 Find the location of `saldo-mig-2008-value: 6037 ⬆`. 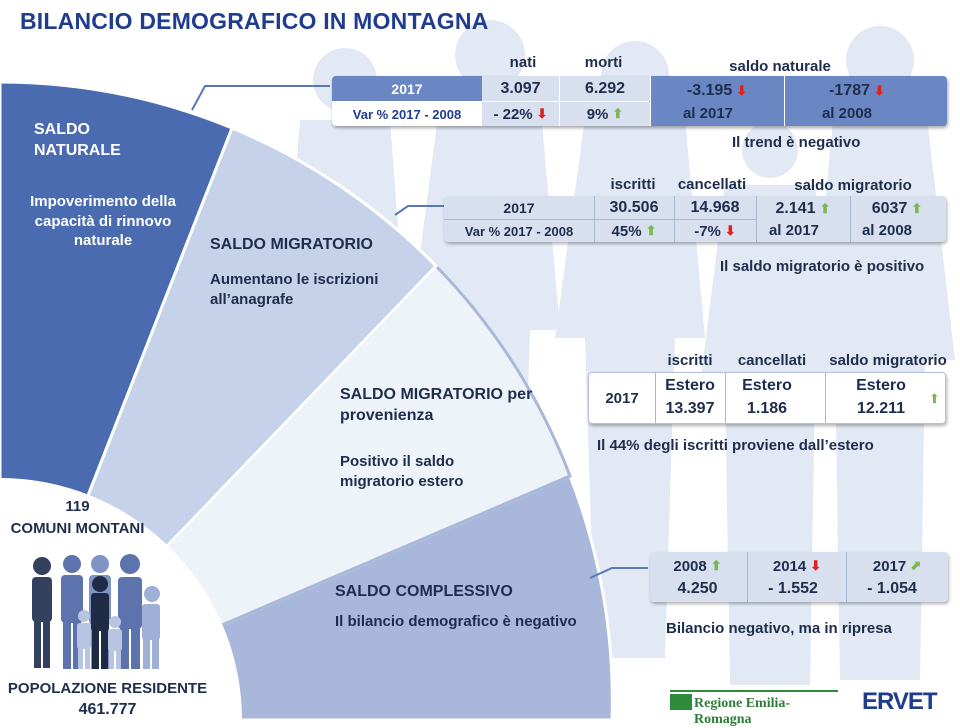

saldo-mig-2008-value: 6037 ⬆ is located at coordinates (897, 209).